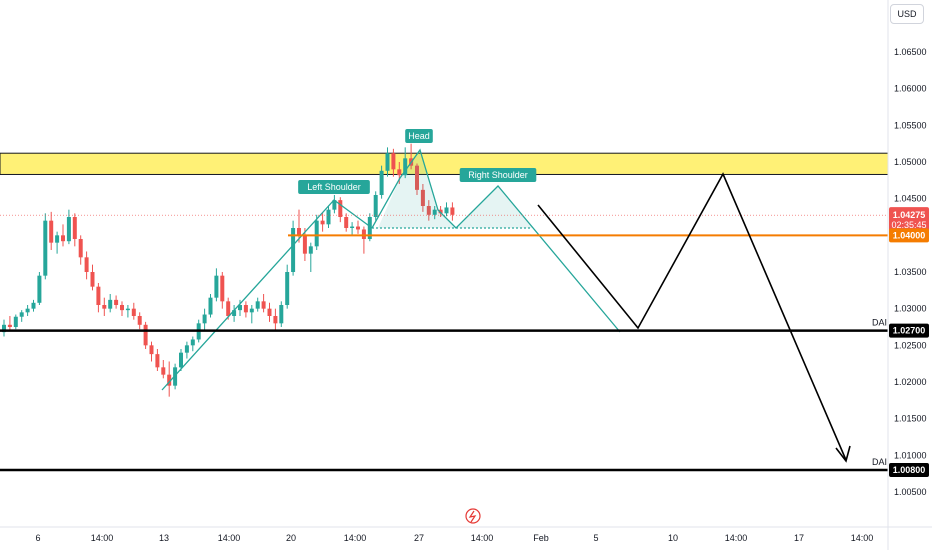 This screenshot has height=550, width=932. Describe the element at coordinates (910, 345) in the screenshot. I see `price-tick-label: 1.02500` at that location.